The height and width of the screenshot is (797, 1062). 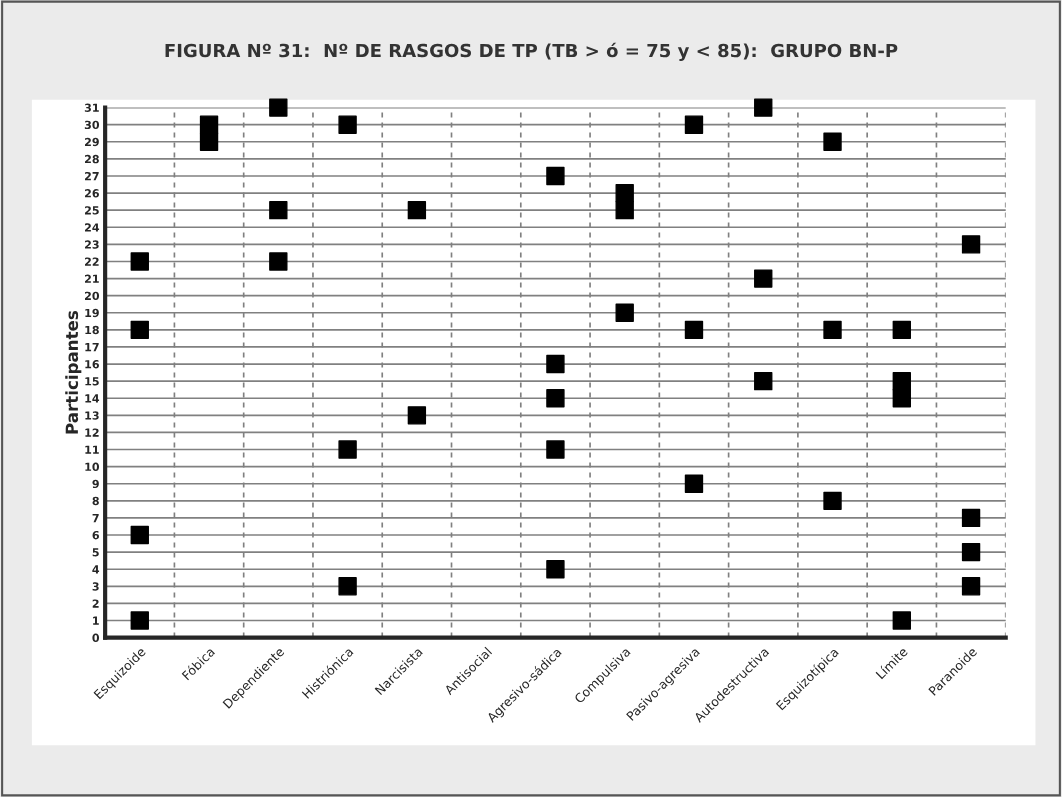 What do you see at coordinates (92, 278) in the screenshot?
I see `y-tick-label: 21` at bounding box center [92, 278].